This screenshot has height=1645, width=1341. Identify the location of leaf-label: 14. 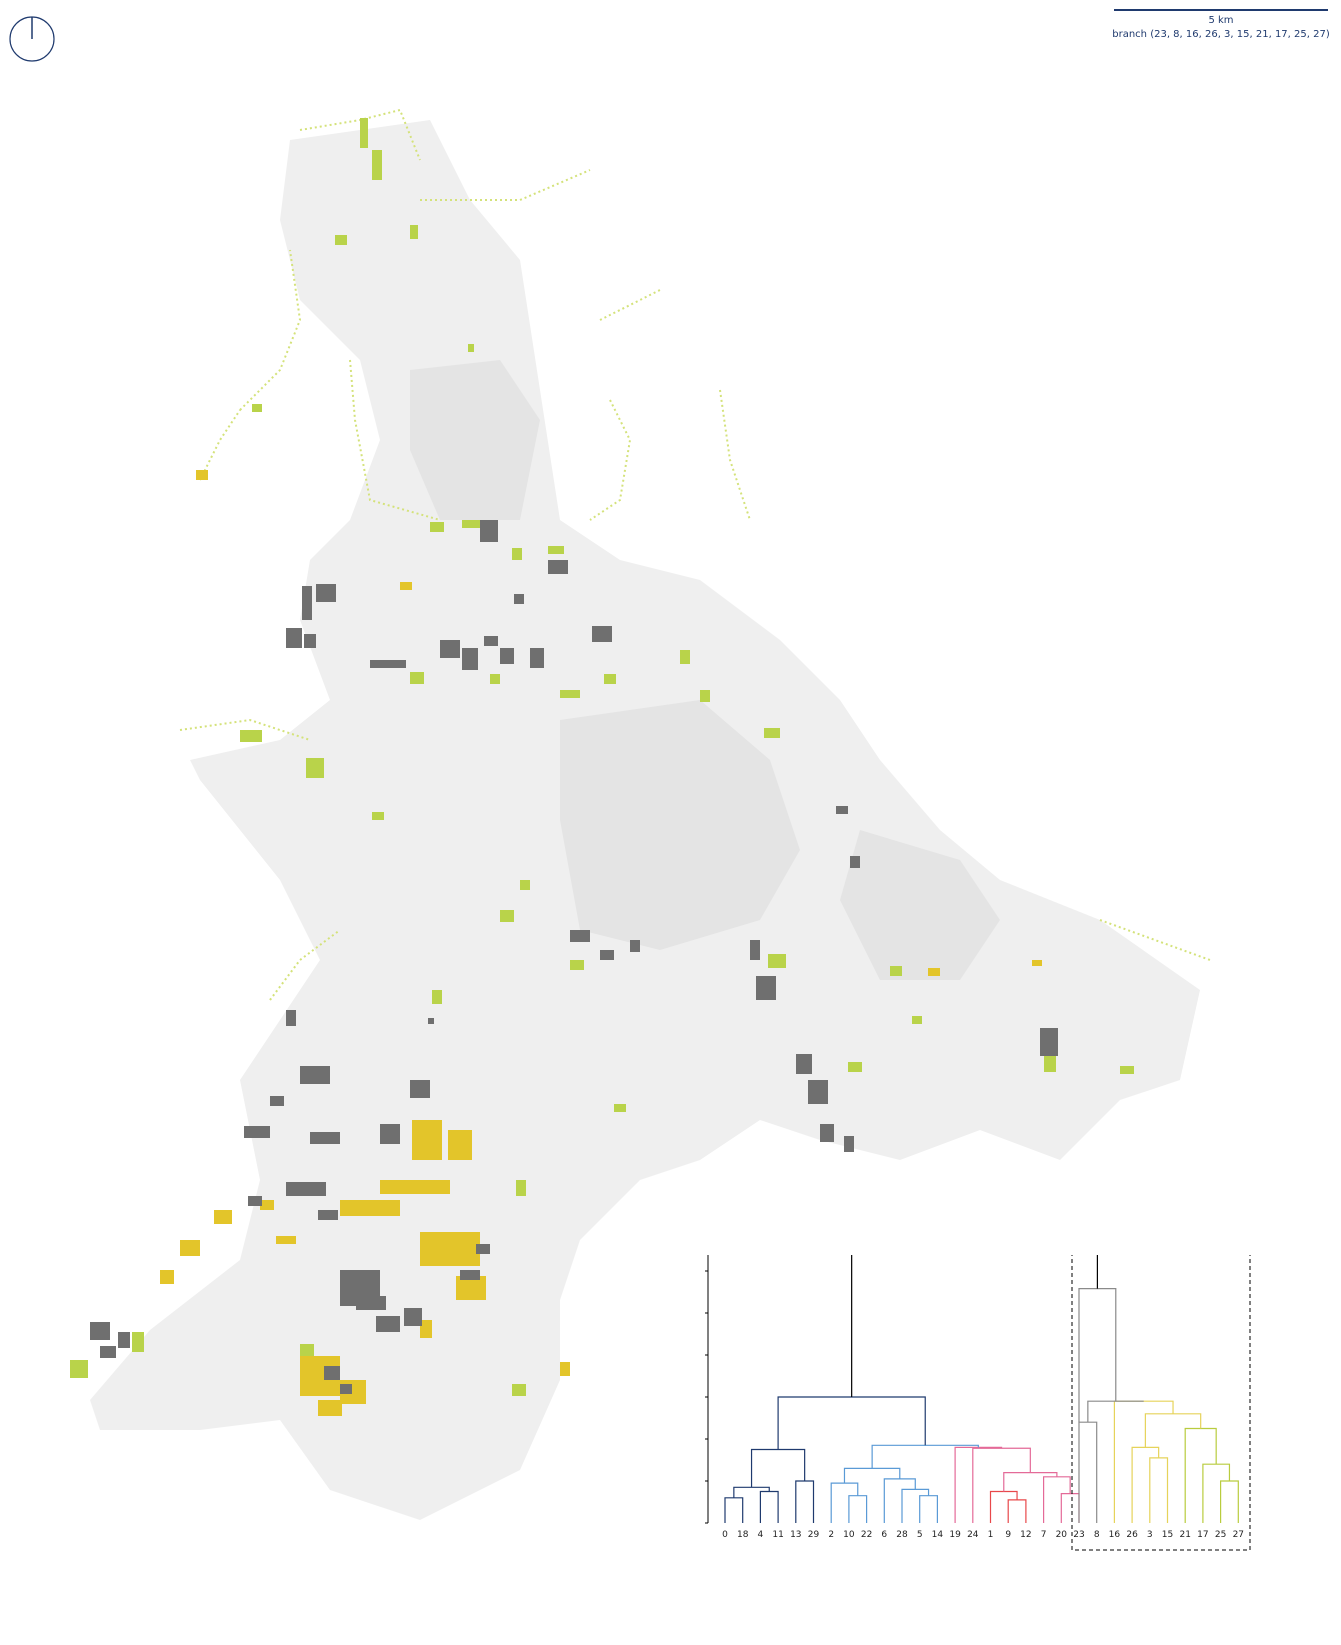
(938, 1535).